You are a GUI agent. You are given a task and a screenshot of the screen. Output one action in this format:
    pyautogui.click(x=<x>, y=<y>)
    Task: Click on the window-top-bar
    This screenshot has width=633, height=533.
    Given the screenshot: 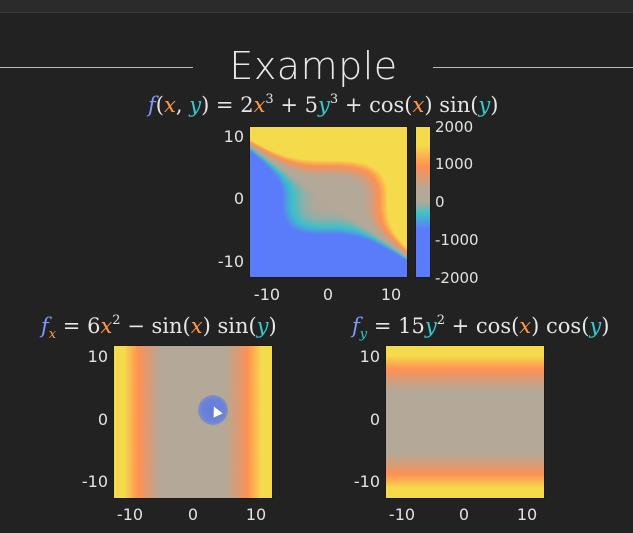 What is the action you would take?
    pyautogui.click(x=316, y=6)
    